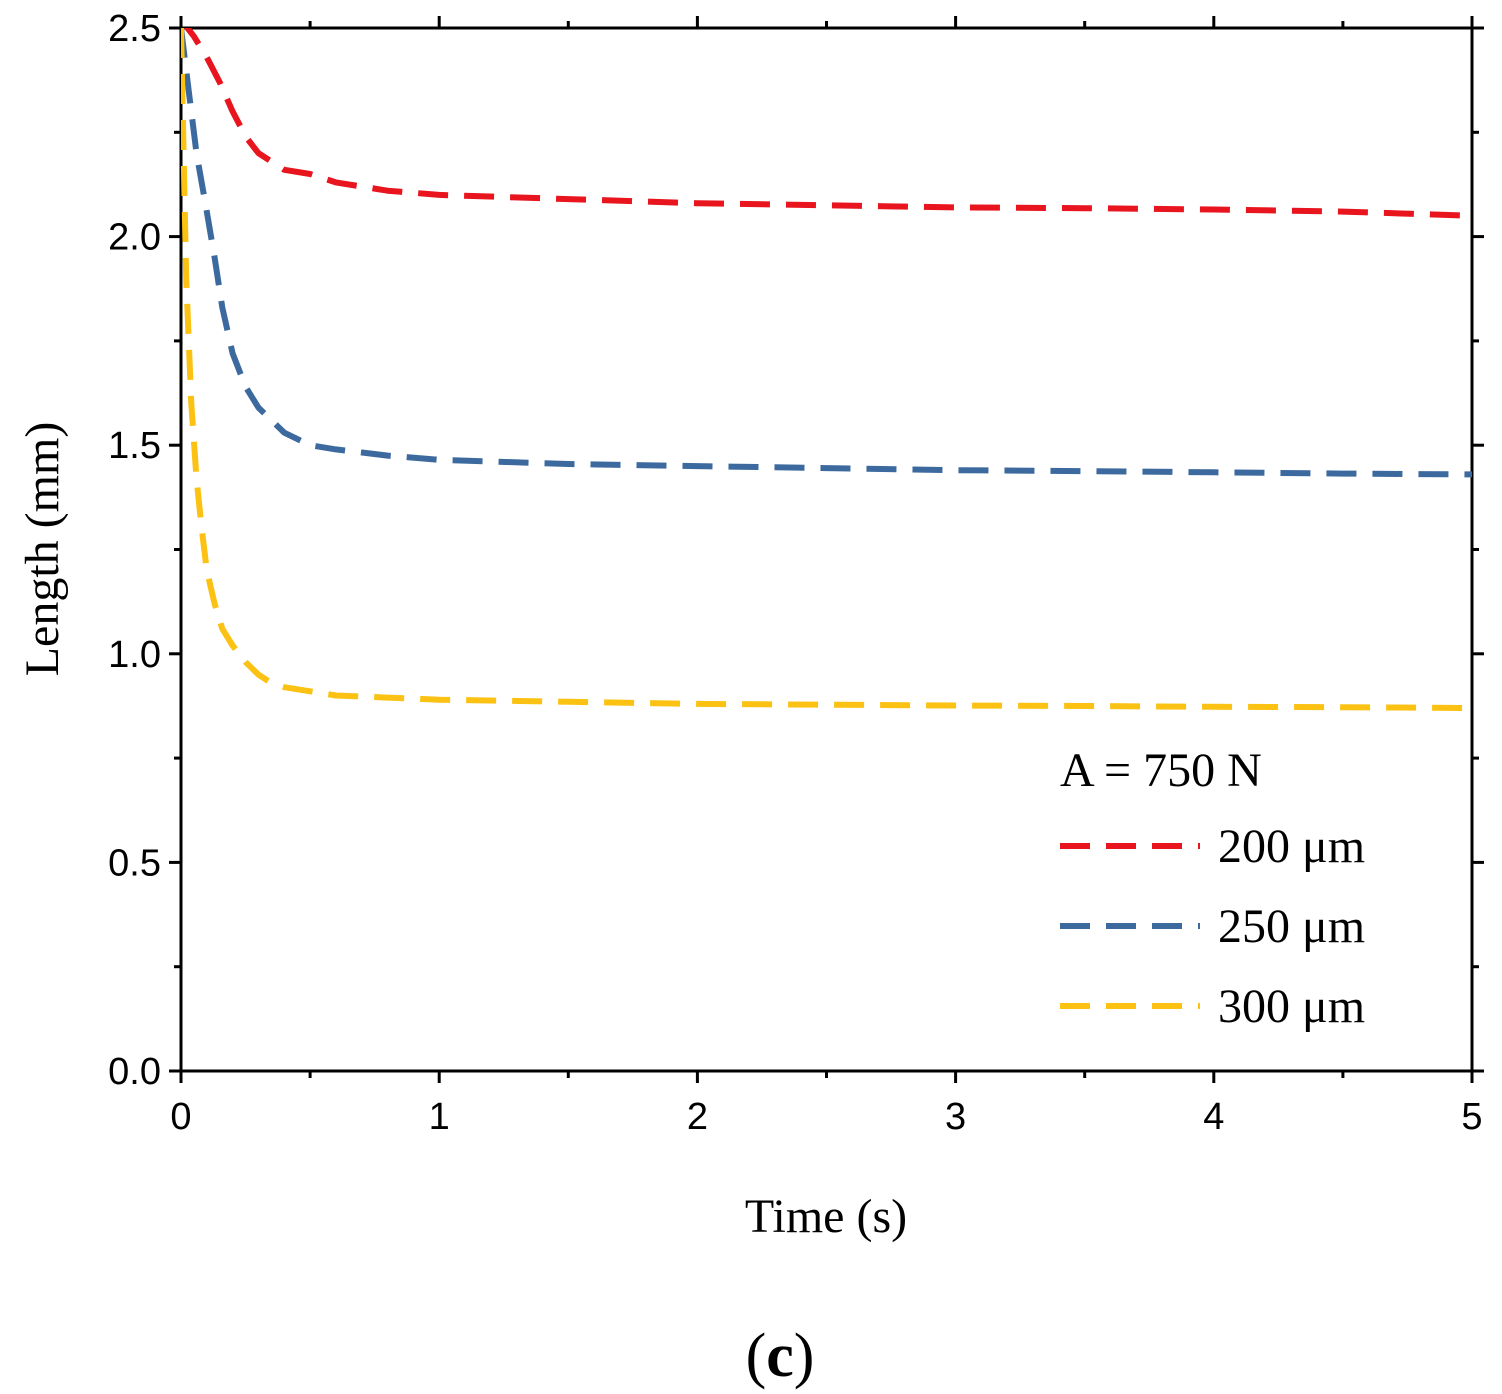 This screenshot has height=1394, width=1502. Describe the element at coordinates (1161, 770) in the screenshot. I see `legend-title: A = 750 N` at that location.